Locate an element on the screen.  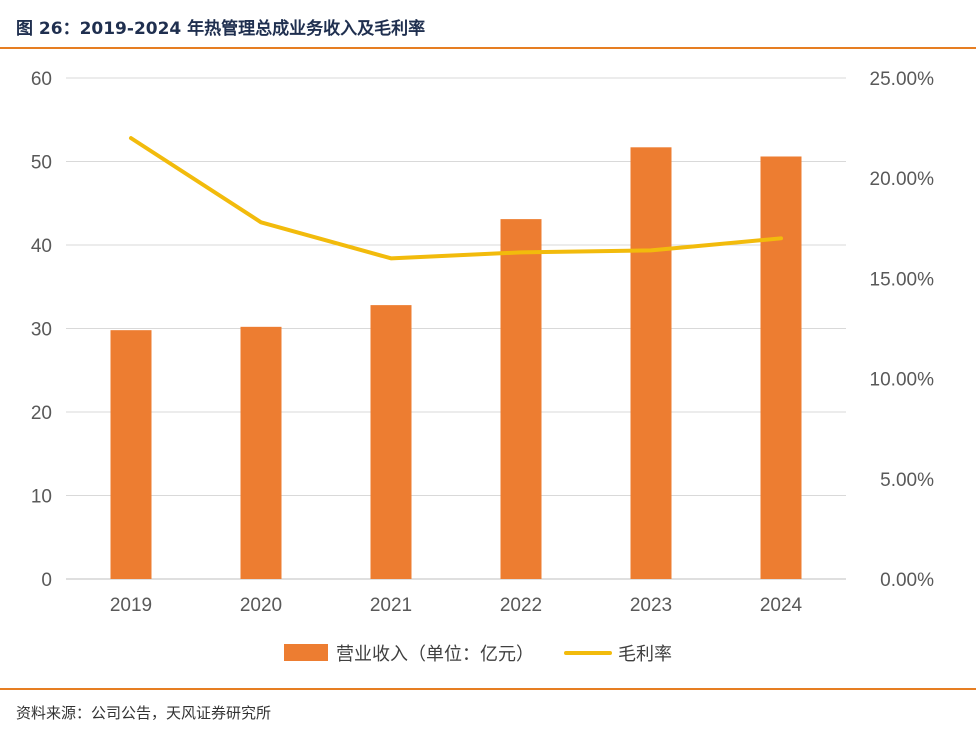
y-right-tick-label: 10.00% is located at coordinates (902, 380).